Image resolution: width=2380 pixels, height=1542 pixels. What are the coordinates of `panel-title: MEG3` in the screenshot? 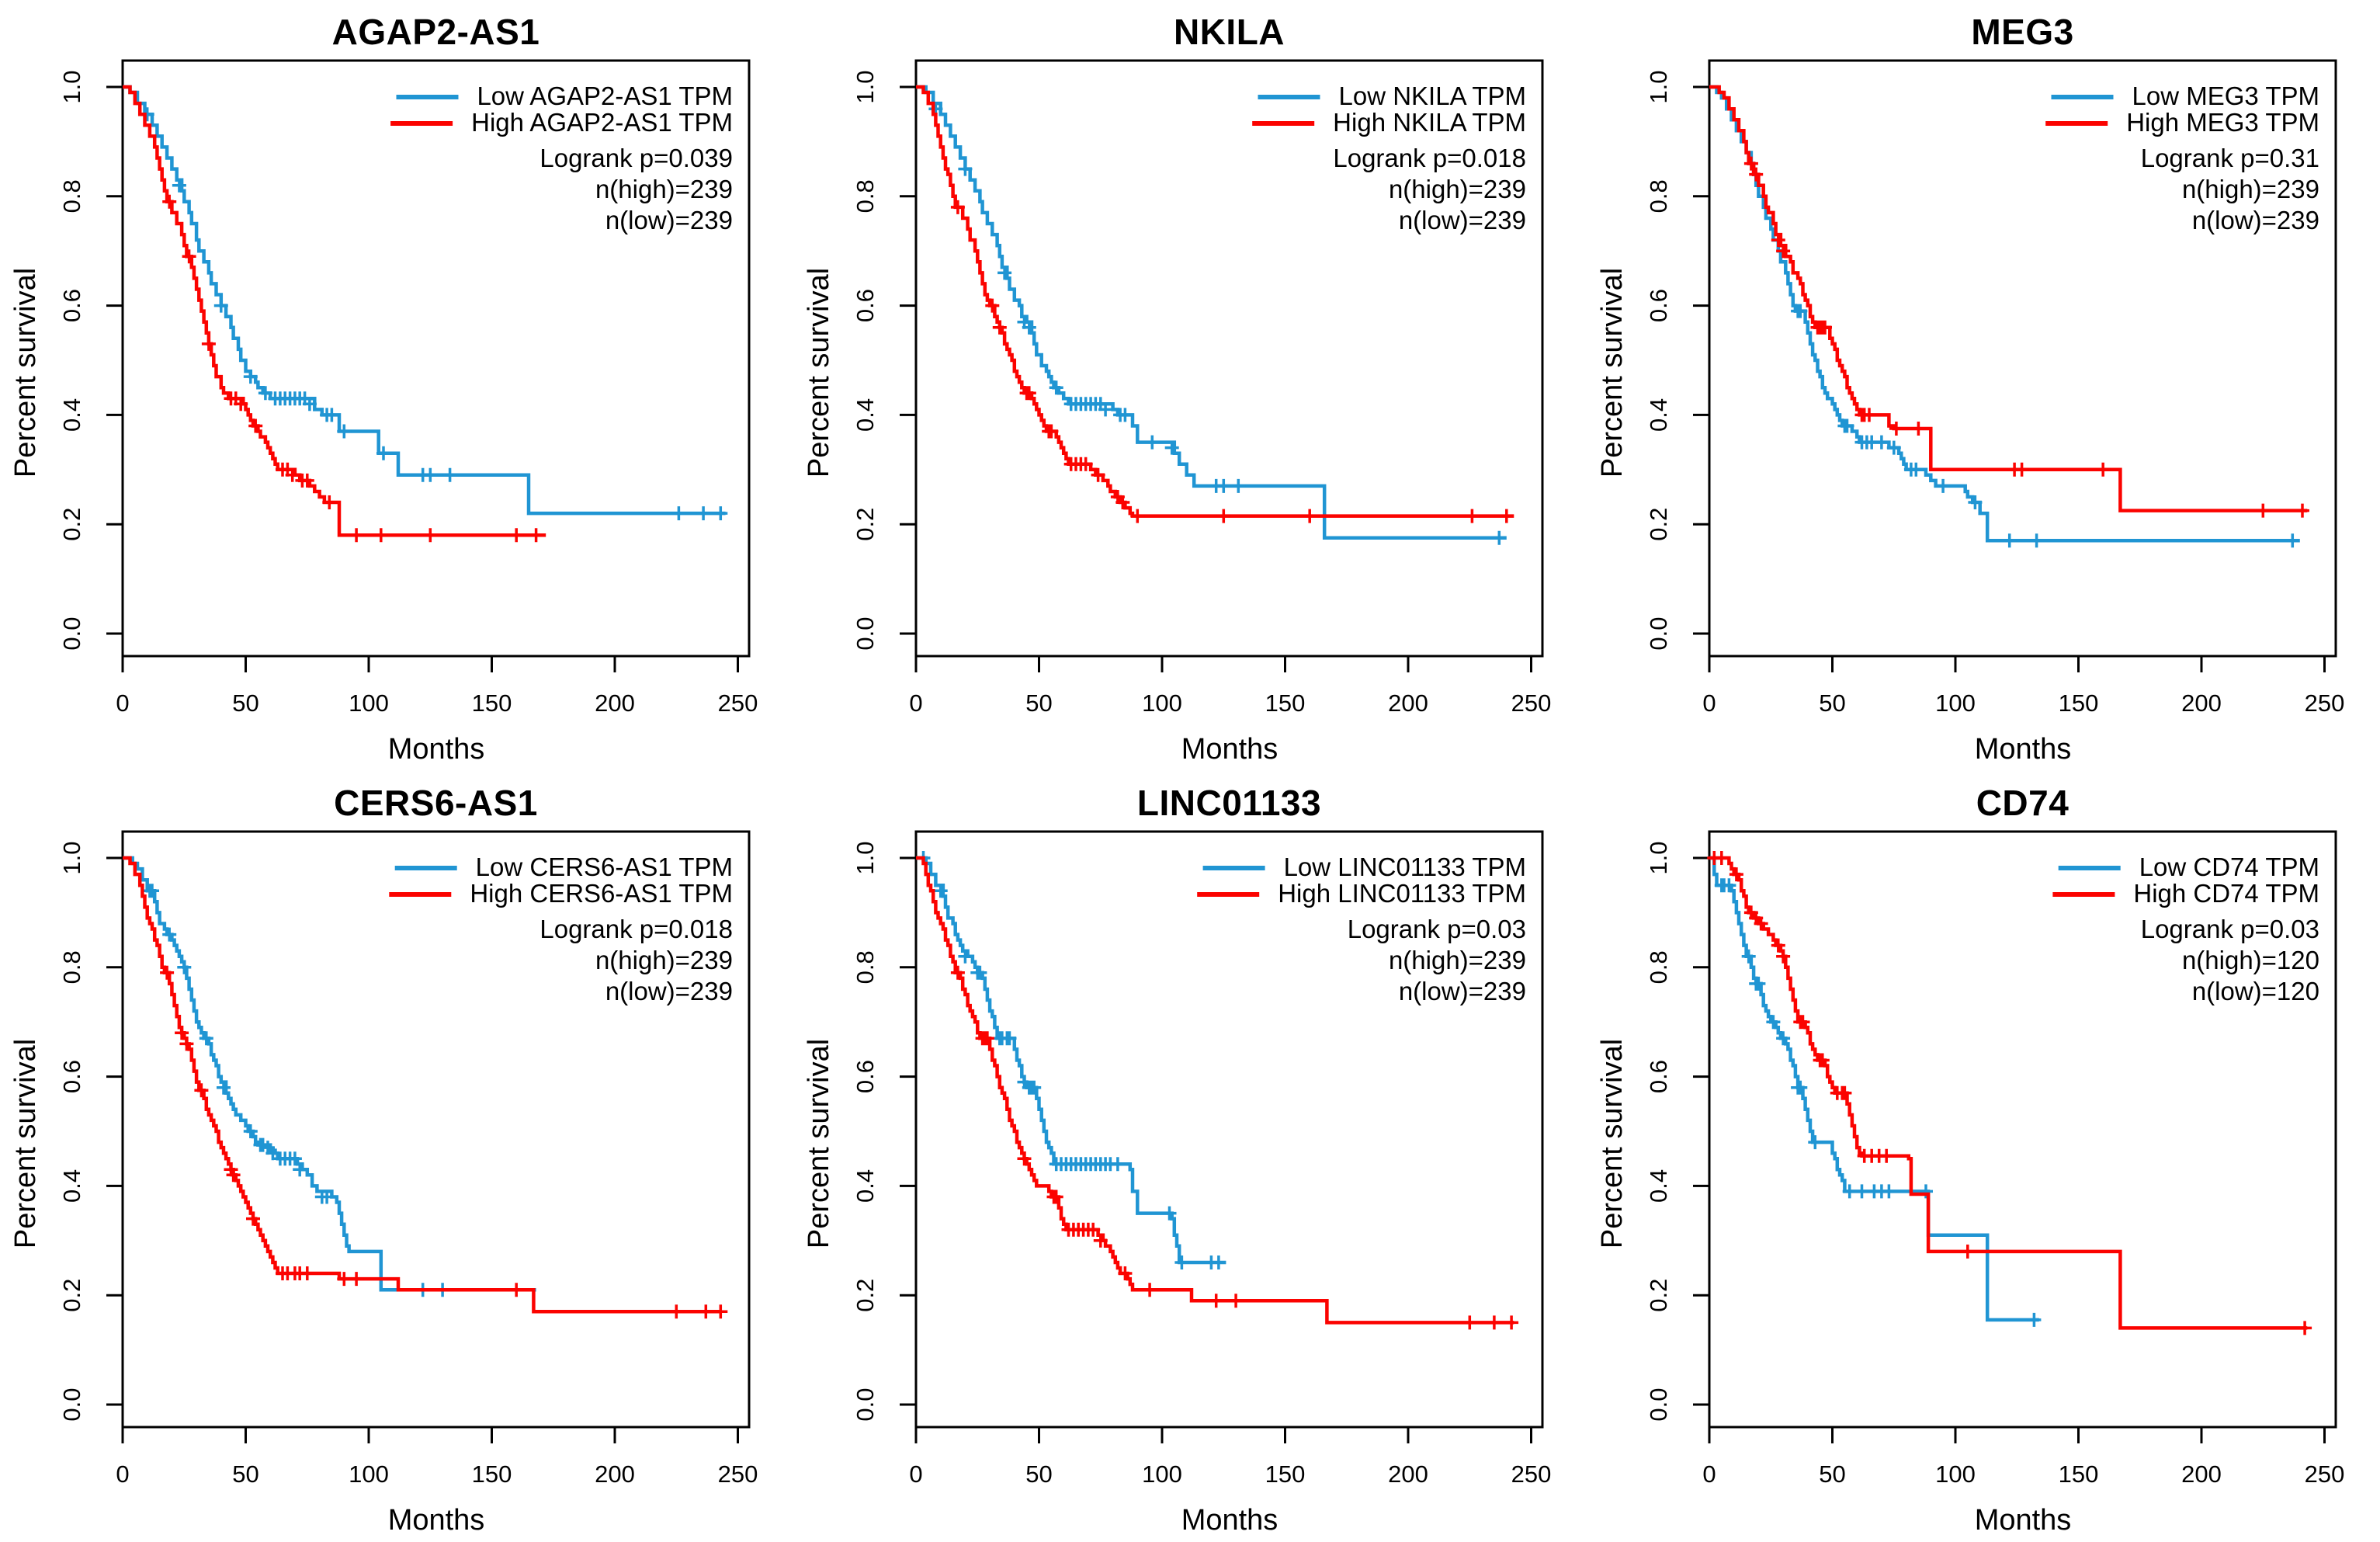 It's located at (2022, 32).